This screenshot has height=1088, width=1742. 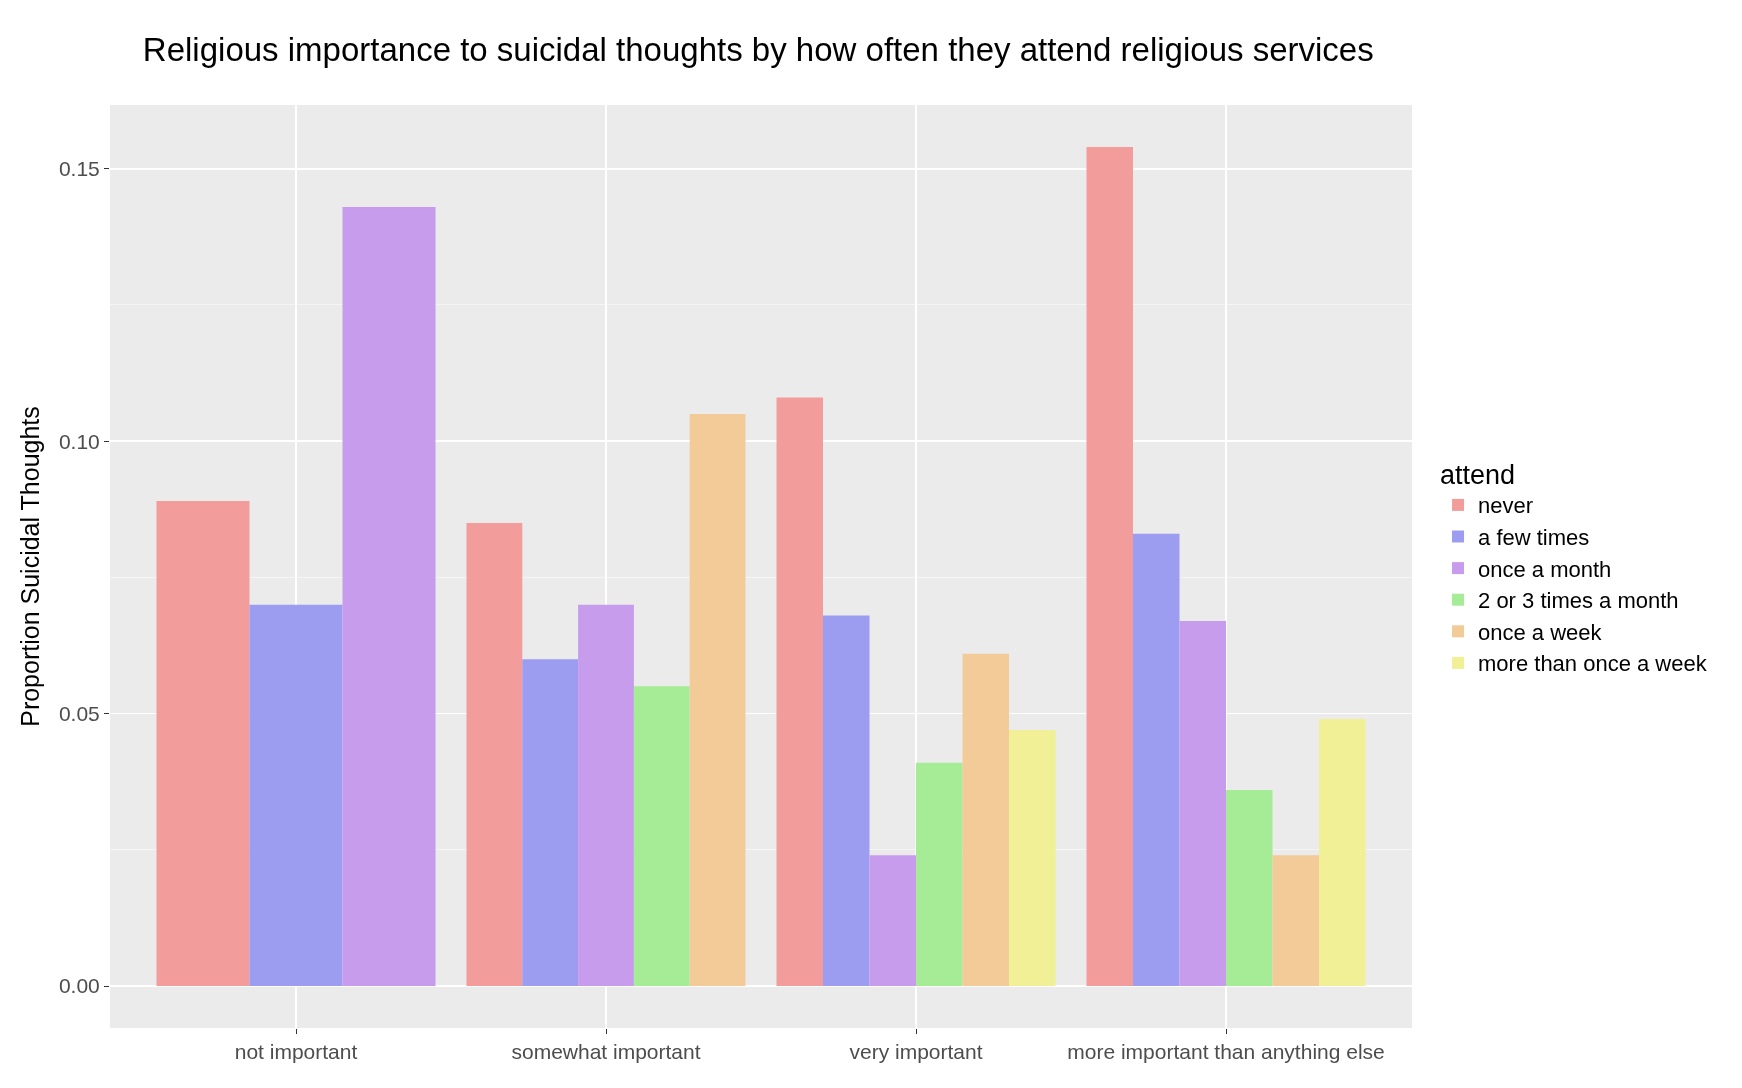 What do you see at coordinates (1593, 664) in the screenshot?
I see `legend-label: more than once a week` at bounding box center [1593, 664].